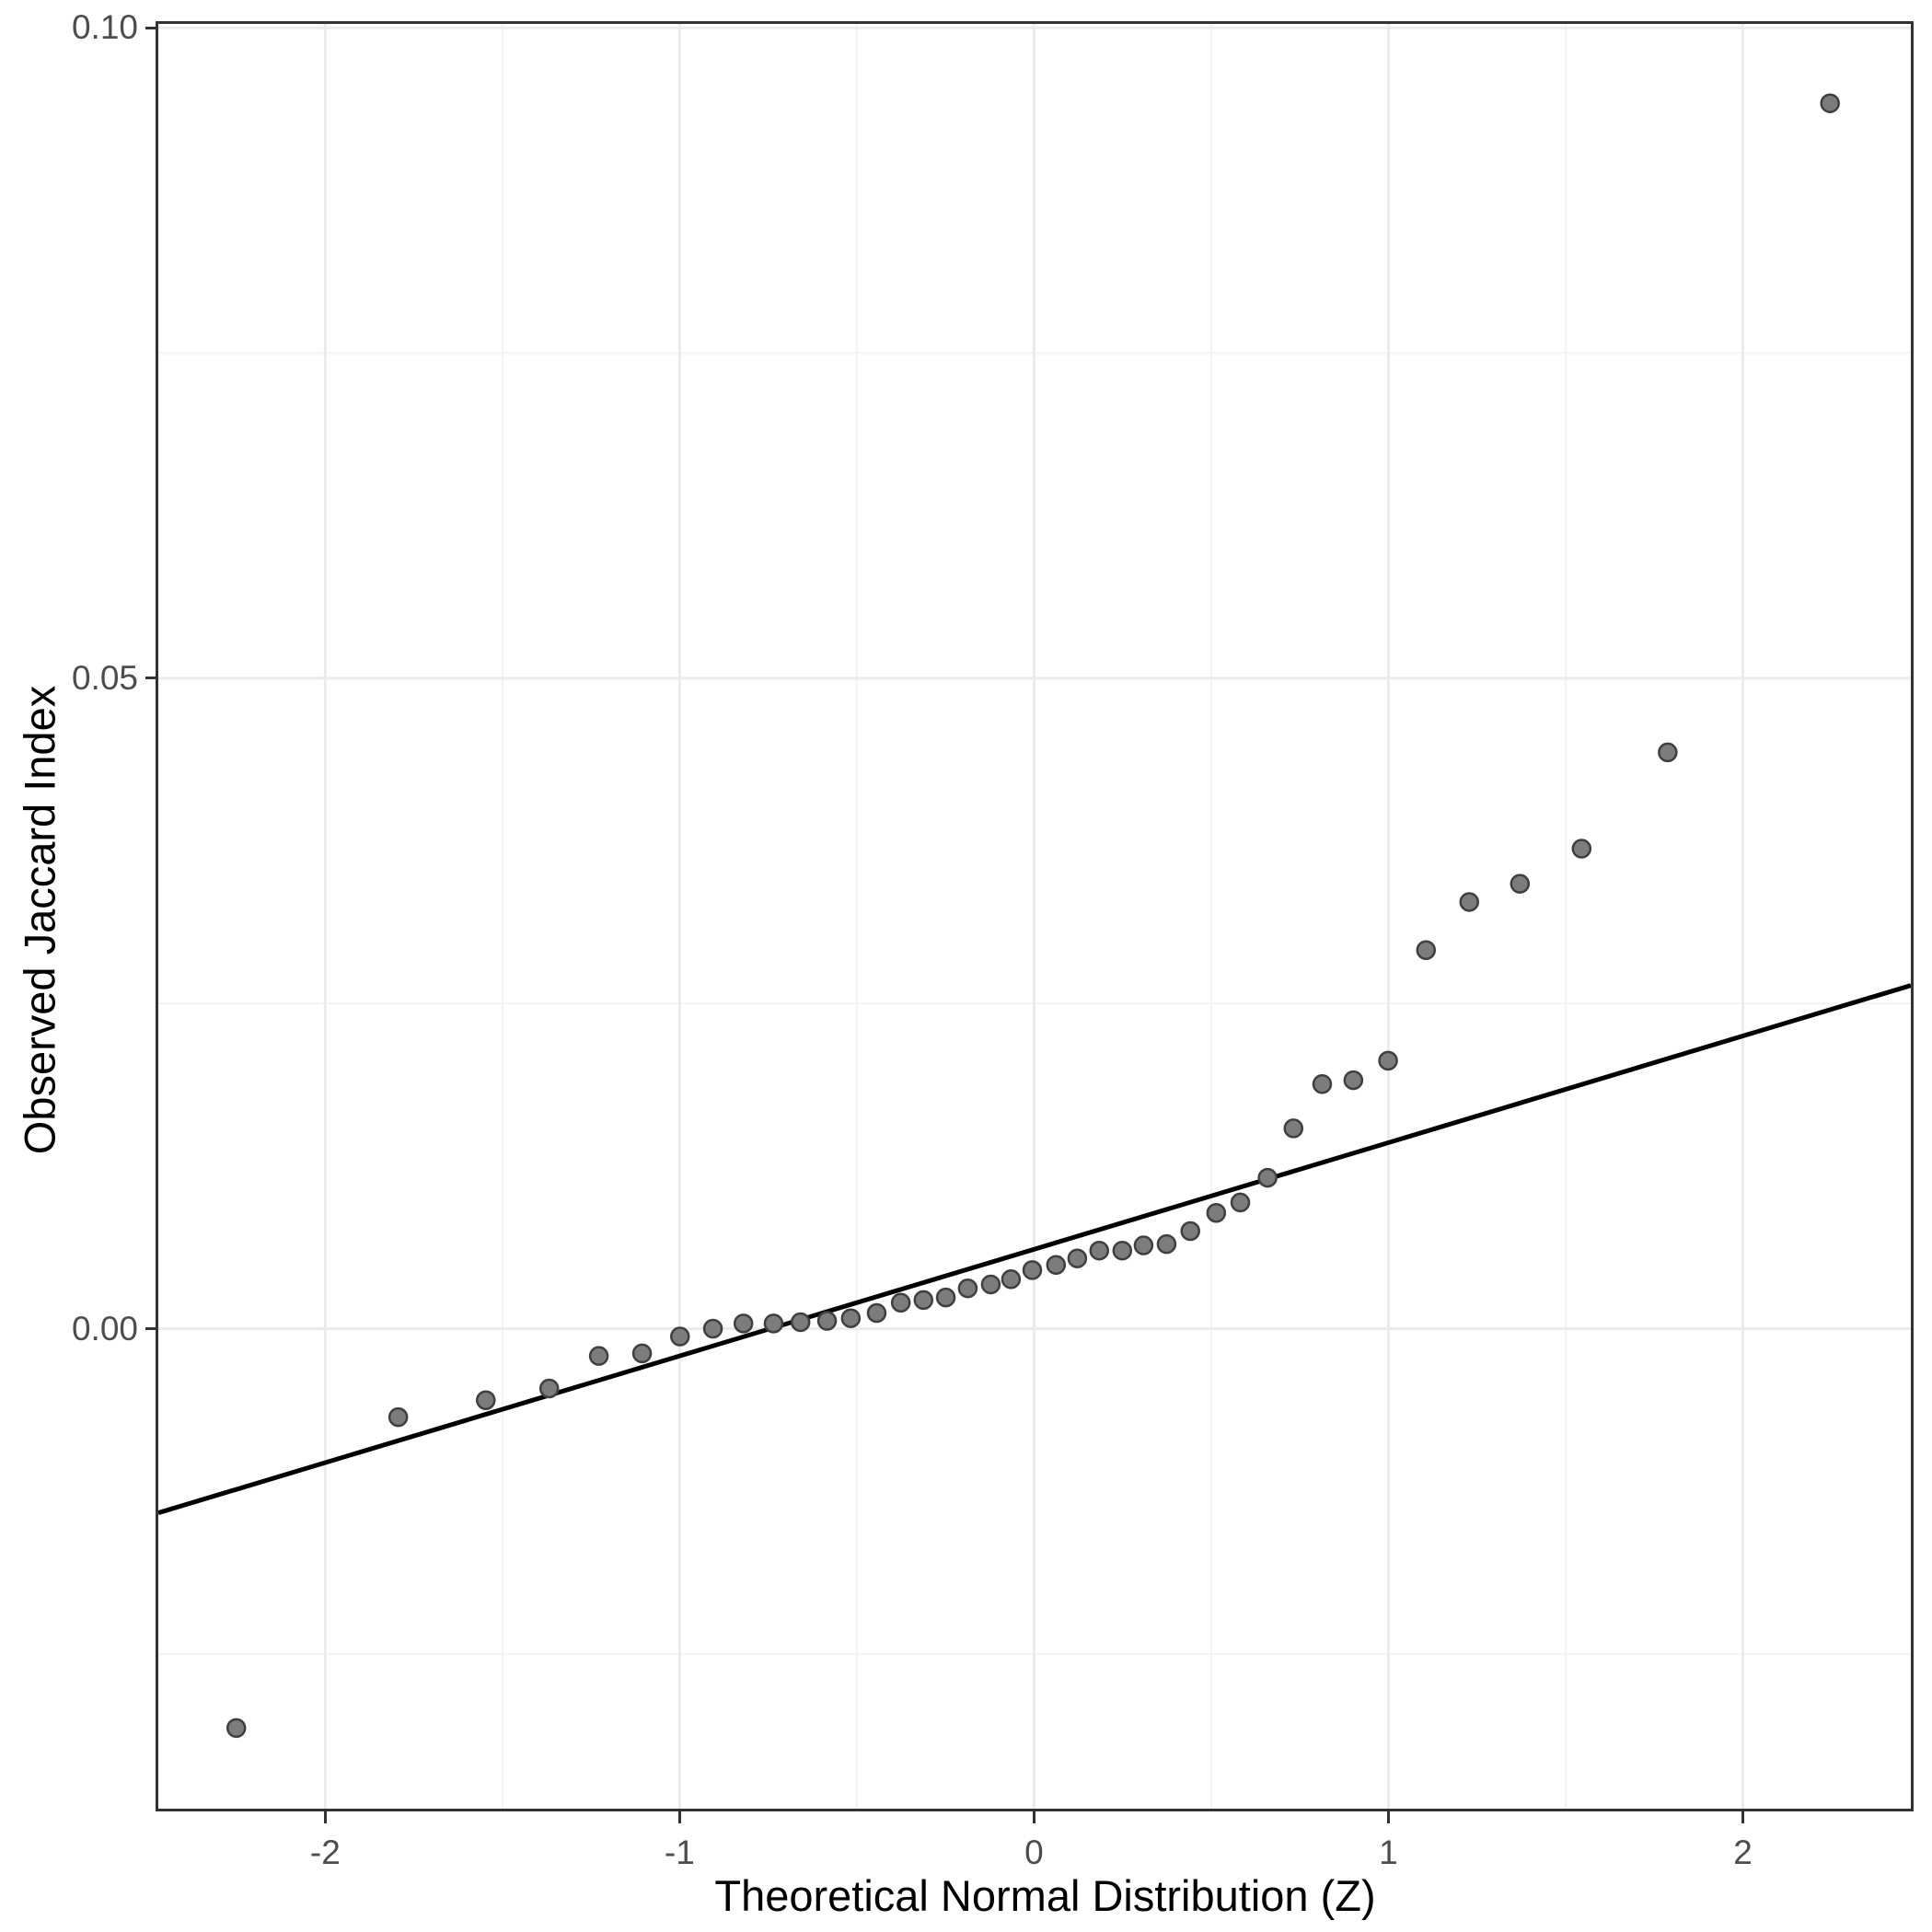 This screenshot has height=1932, width=1932. I want to click on x-axis-tick-label: -1, so click(679, 1853).